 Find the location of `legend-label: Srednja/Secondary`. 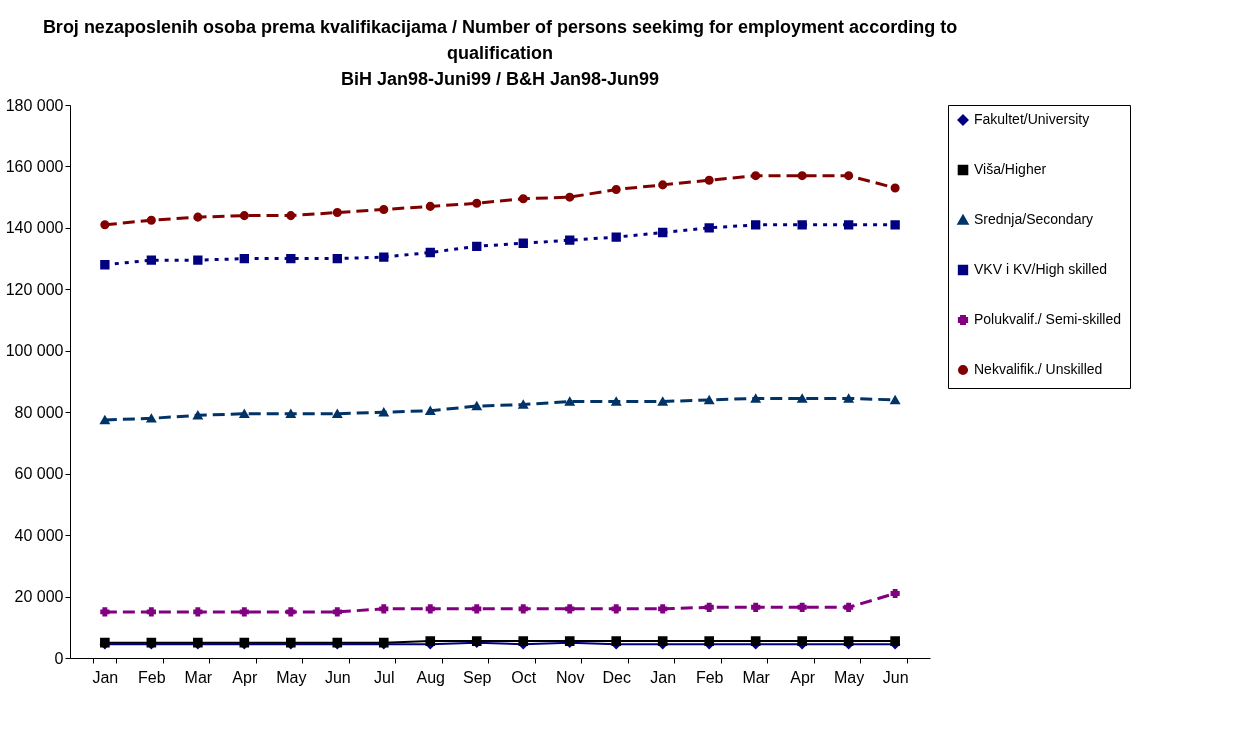

legend-label: Srednja/Secondary is located at coordinates (1034, 219).